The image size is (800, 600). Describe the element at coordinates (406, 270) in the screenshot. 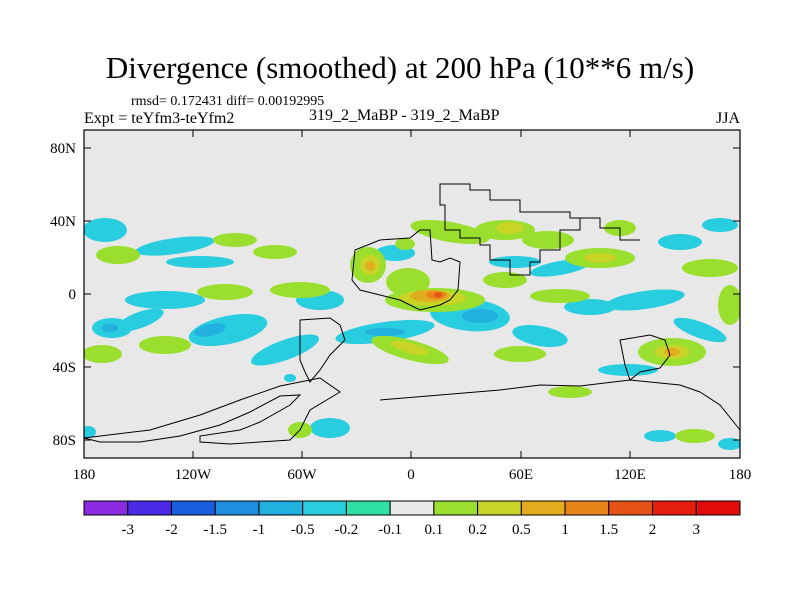

I see `coast-africa` at that location.